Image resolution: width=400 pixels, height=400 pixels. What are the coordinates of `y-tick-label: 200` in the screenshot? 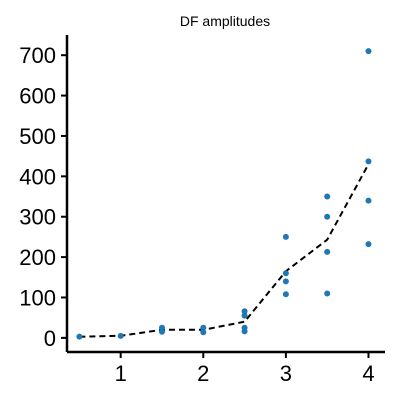 It's located at (37, 257).